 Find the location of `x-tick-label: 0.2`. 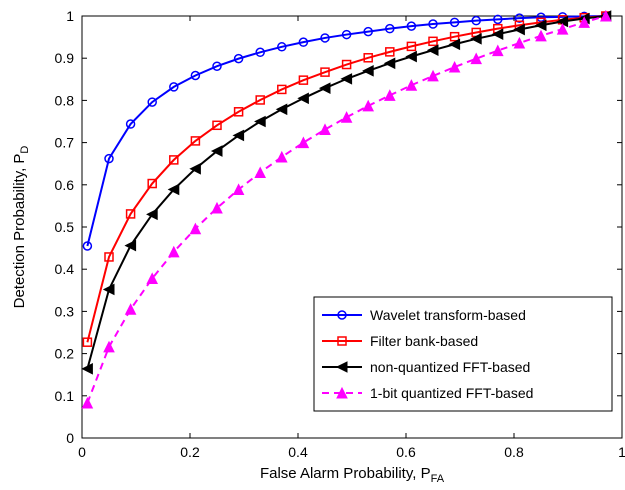

x-tick-label: 0.2 is located at coordinates (190, 452).